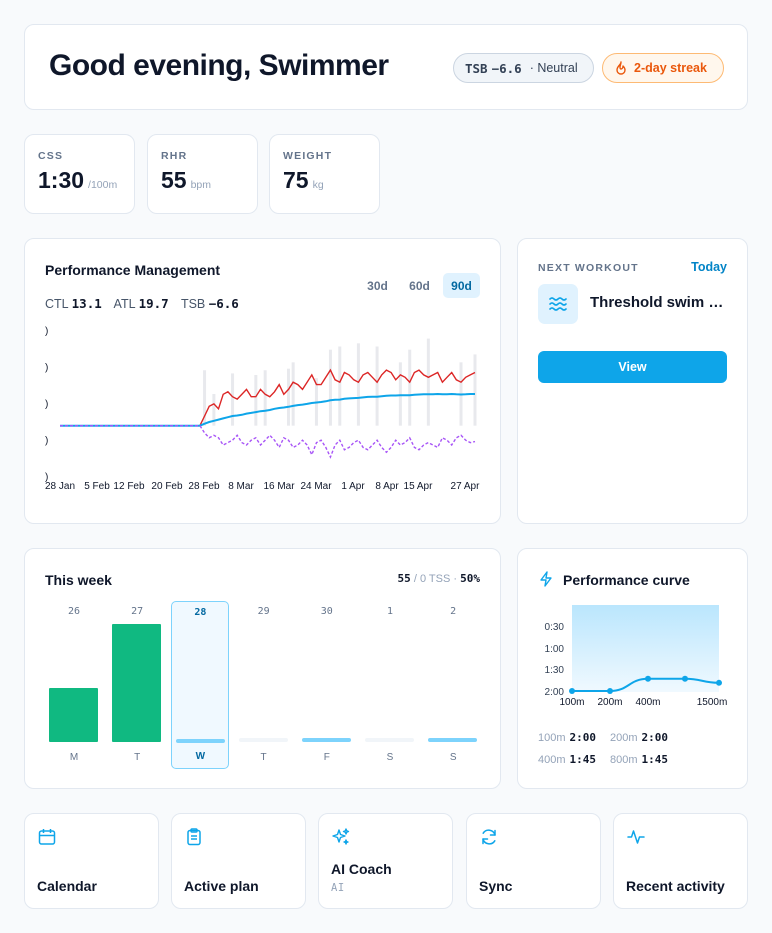 The image size is (772, 933). I want to click on lightning-icon, so click(546, 579).